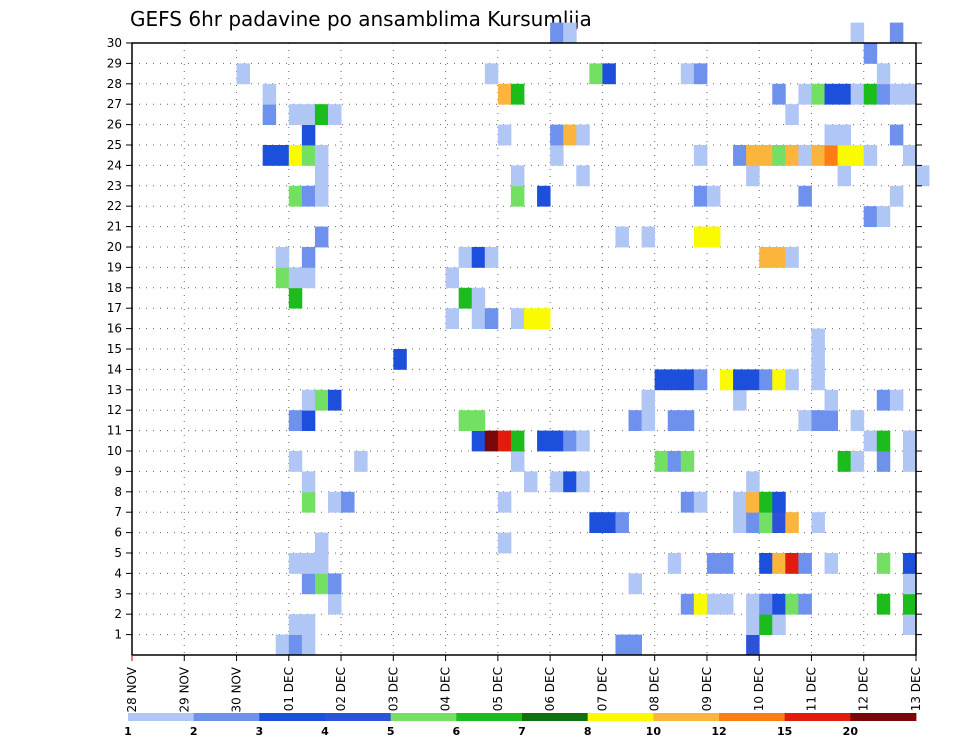  Describe the element at coordinates (132, 689) in the screenshot. I see `x-tick-label: 28 NOV` at that location.